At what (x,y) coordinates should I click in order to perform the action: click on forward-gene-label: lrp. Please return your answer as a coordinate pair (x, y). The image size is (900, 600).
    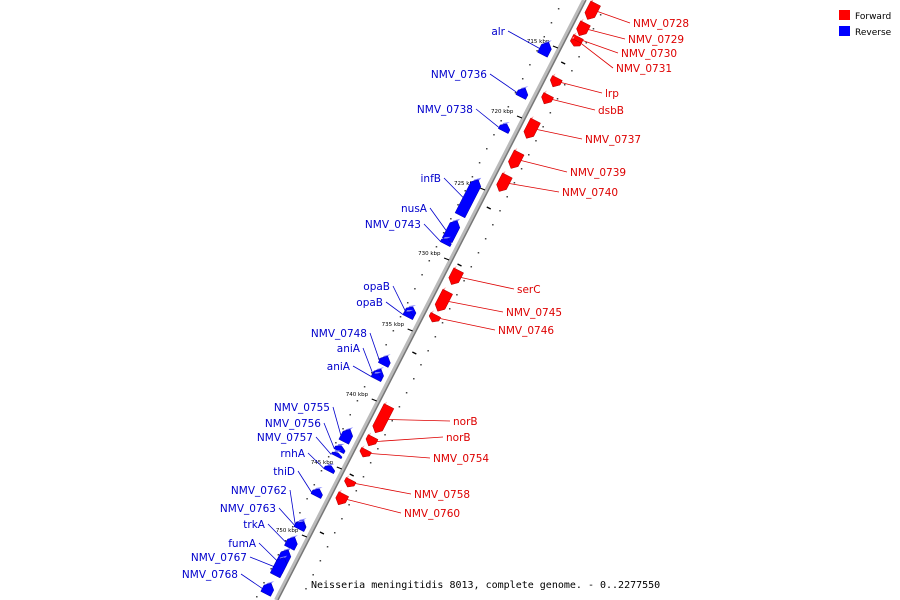
    Looking at the image, I should click on (612, 94).